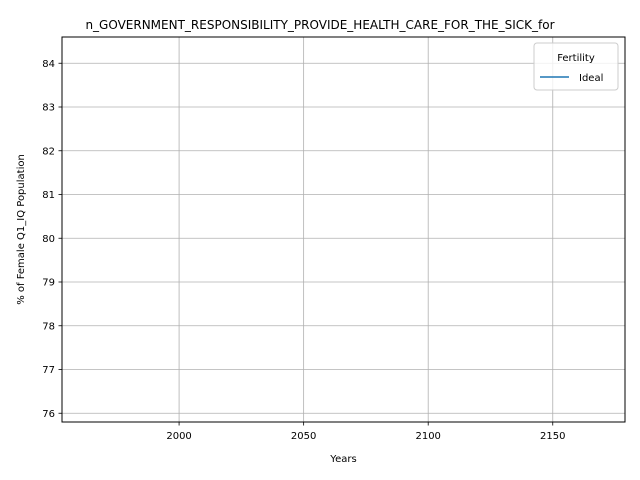 Image resolution: width=640 pixels, height=480 pixels. Describe the element at coordinates (48, 283) in the screenshot. I see `y-tick-label: 79` at that location.